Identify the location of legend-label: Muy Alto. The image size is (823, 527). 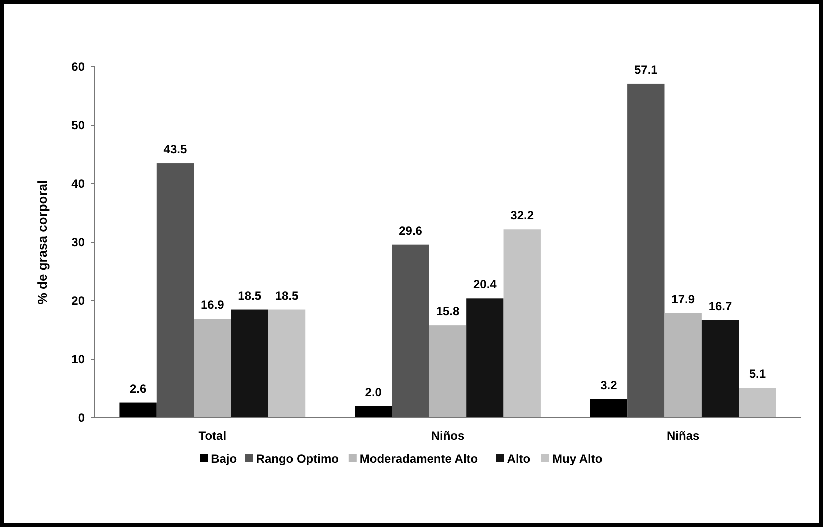
(577, 459).